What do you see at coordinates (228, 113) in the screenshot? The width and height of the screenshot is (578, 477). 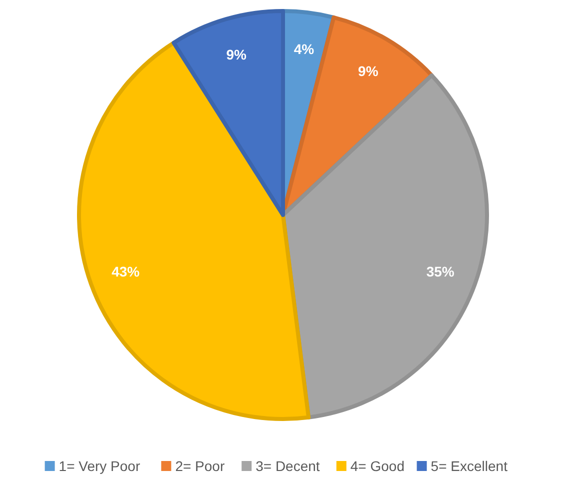 I see `pie-slice` at bounding box center [228, 113].